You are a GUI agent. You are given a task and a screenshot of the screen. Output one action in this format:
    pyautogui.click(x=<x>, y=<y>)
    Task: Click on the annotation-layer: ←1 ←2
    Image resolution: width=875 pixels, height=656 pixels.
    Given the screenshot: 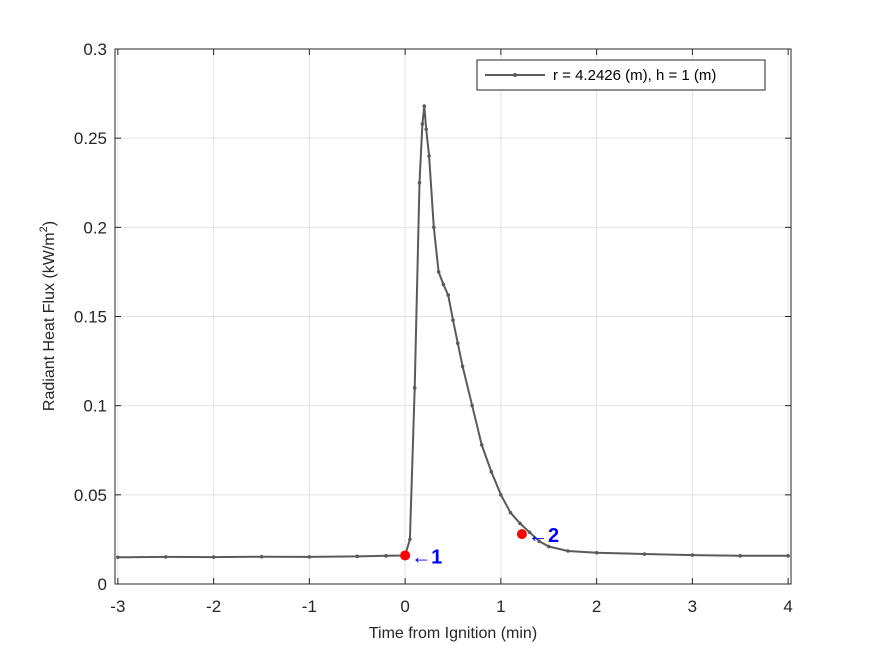 What is the action you would take?
    pyautogui.click(x=479, y=546)
    